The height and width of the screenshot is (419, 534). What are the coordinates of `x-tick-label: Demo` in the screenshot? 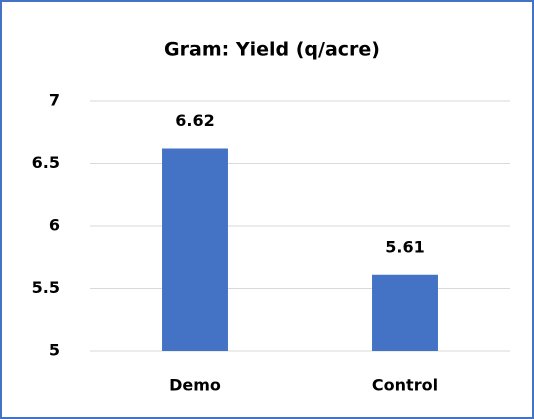 It's located at (195, 385).